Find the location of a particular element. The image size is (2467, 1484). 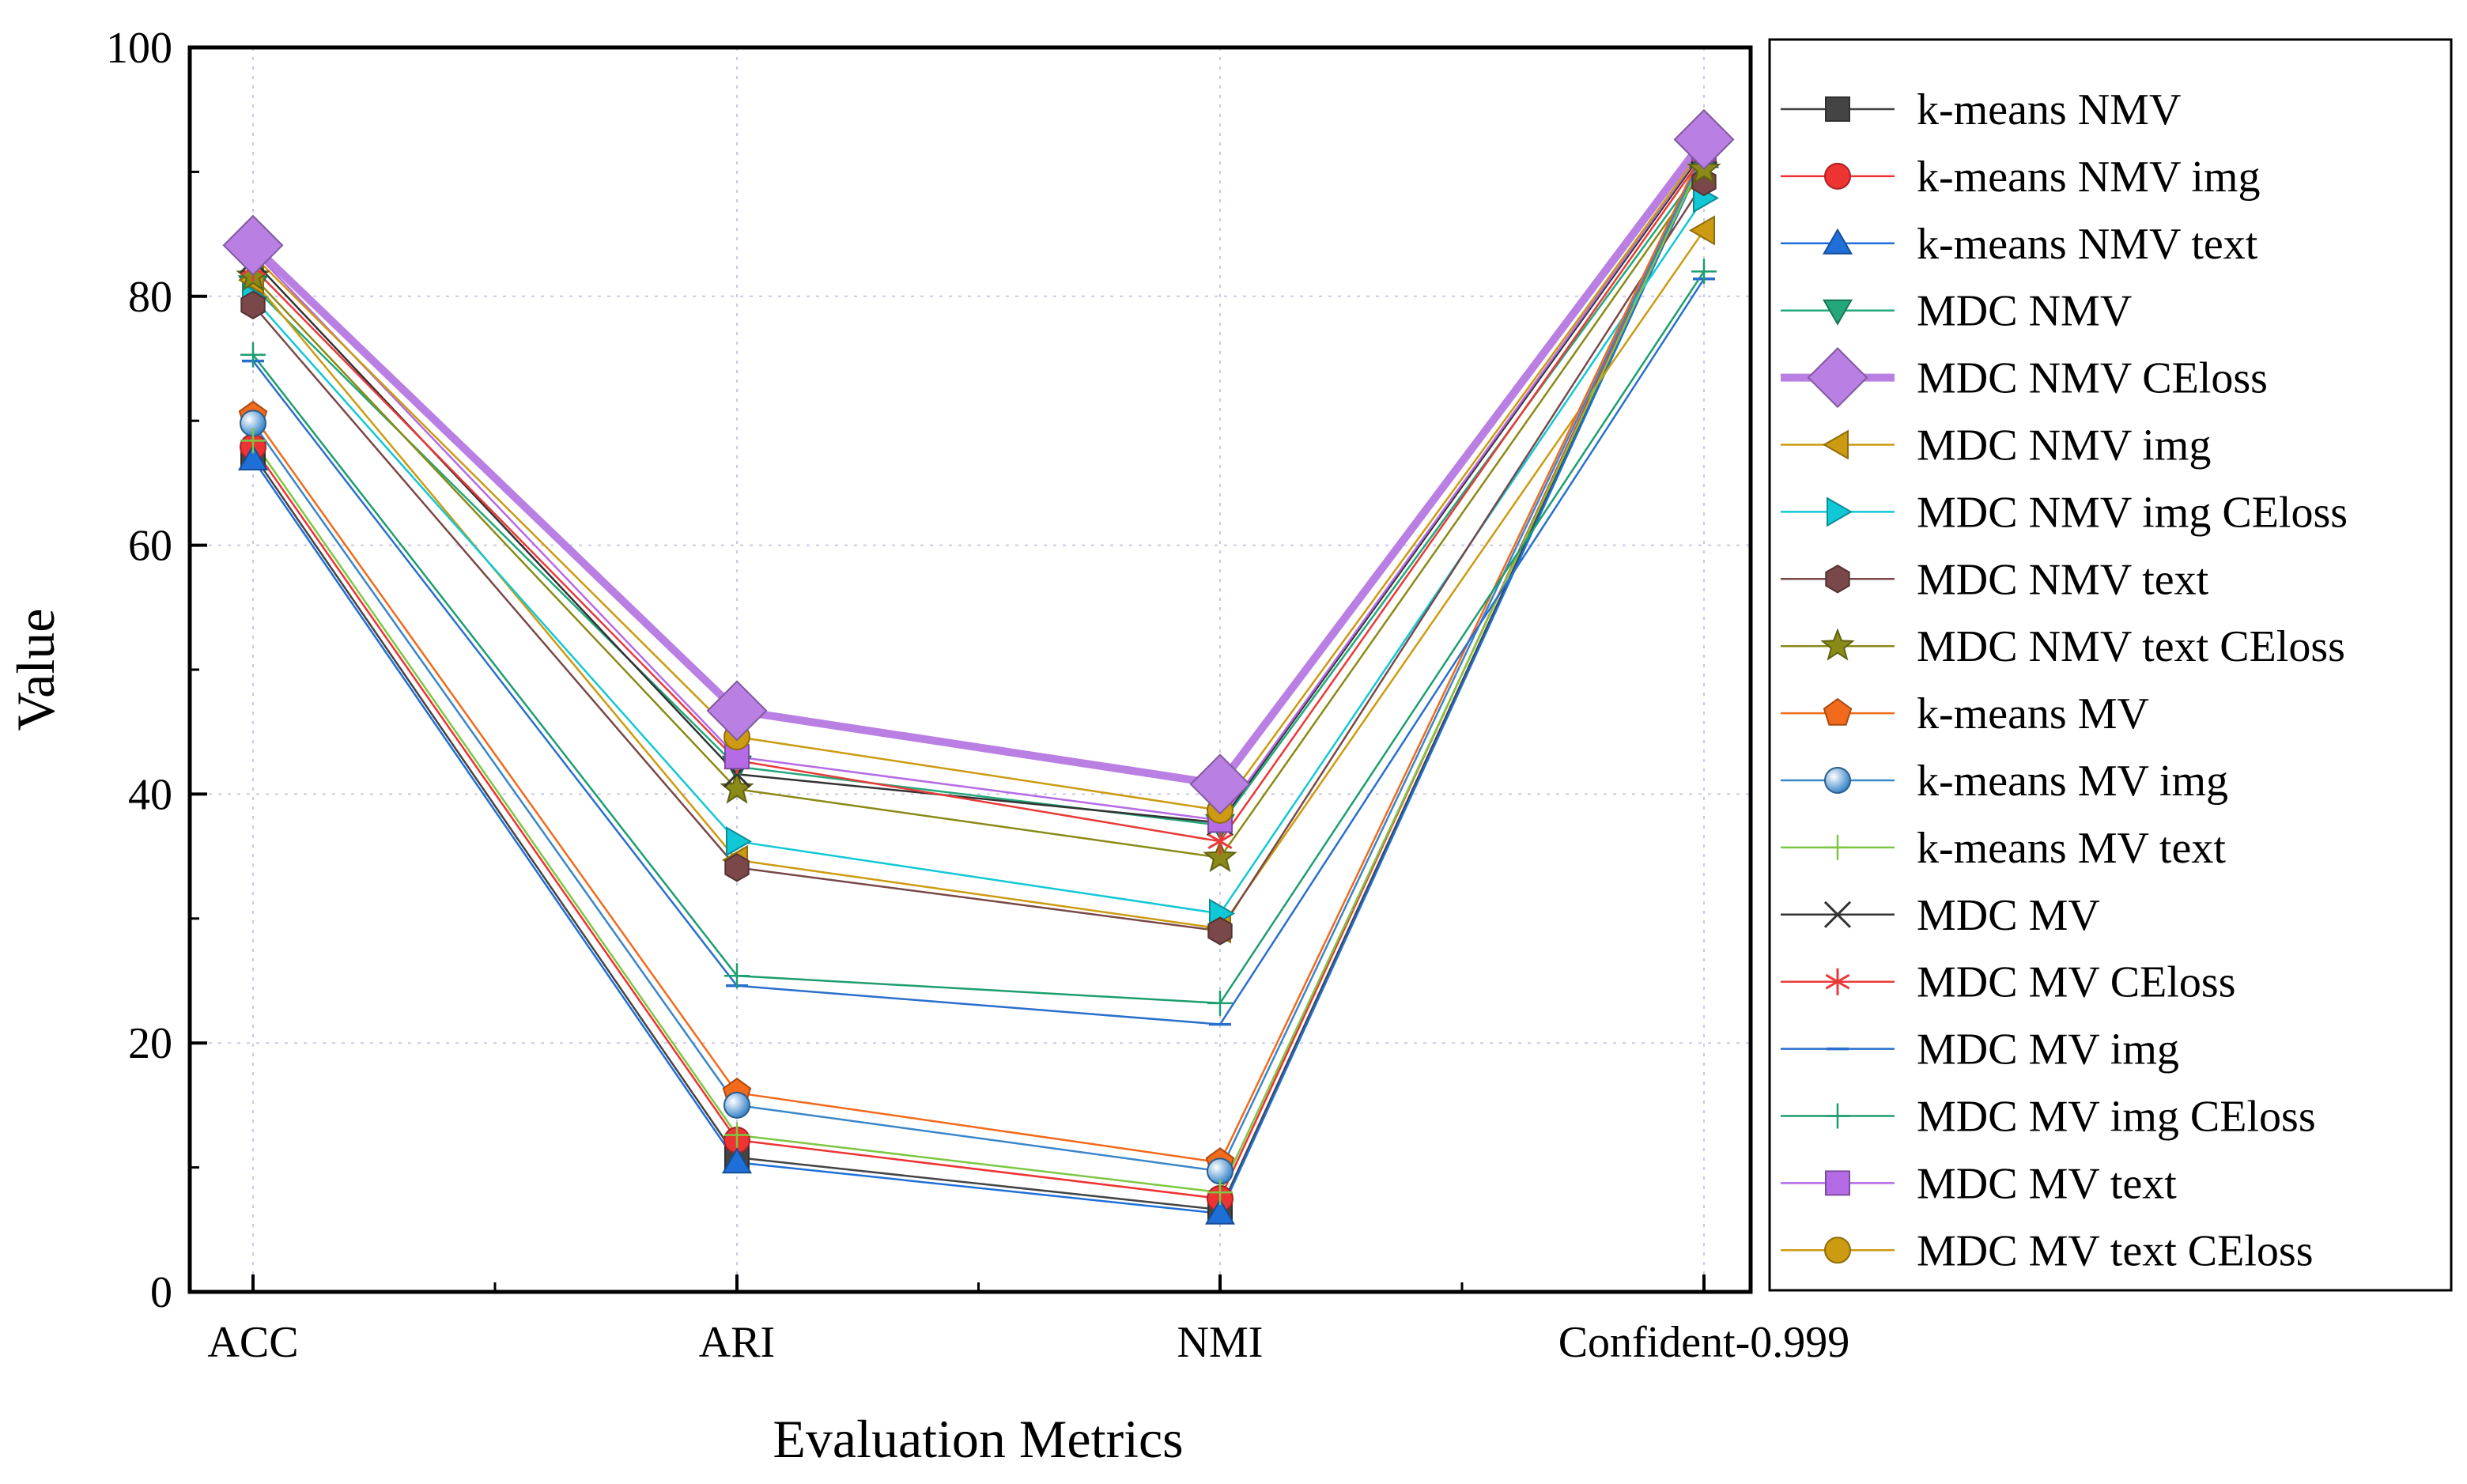

y-tick-label: 40 is located at coordinates (150, 794).